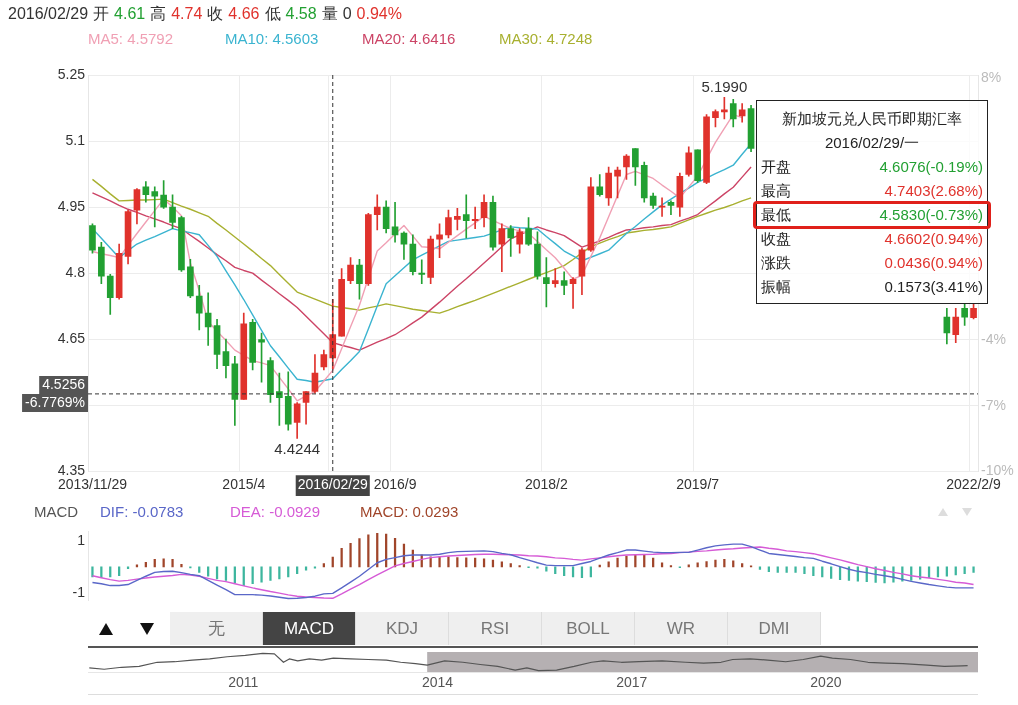  Describe the element at coordinates (933, 287) in the screenshot. I see `annotation: 0.1573(3.41%)` at that location.